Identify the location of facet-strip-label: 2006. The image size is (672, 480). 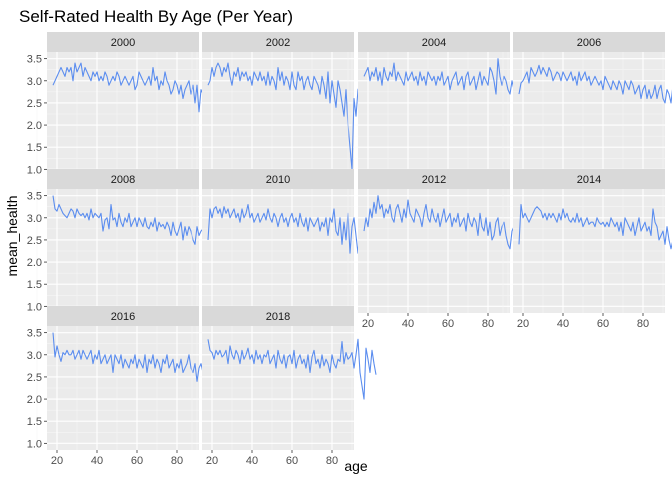
(589, 43).